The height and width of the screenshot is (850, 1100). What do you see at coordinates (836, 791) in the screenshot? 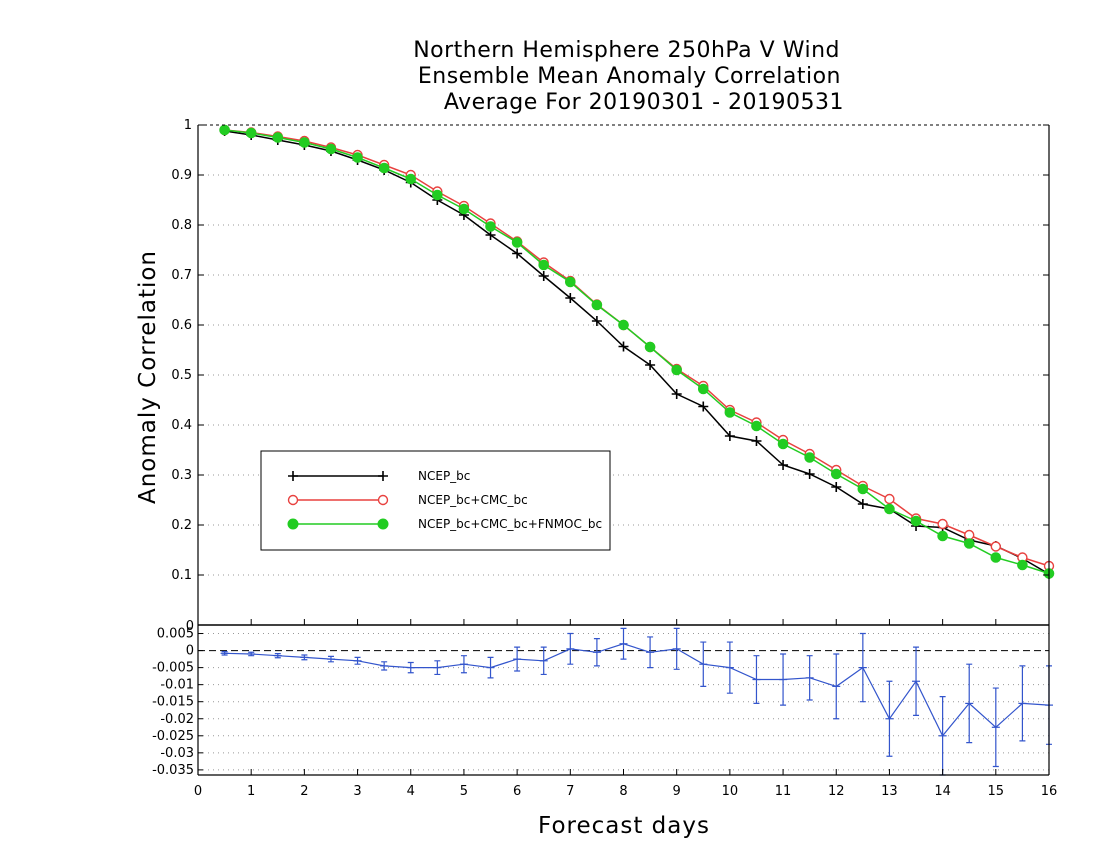
I see `x-tick-label: 12` at bounding box center [836, 791].